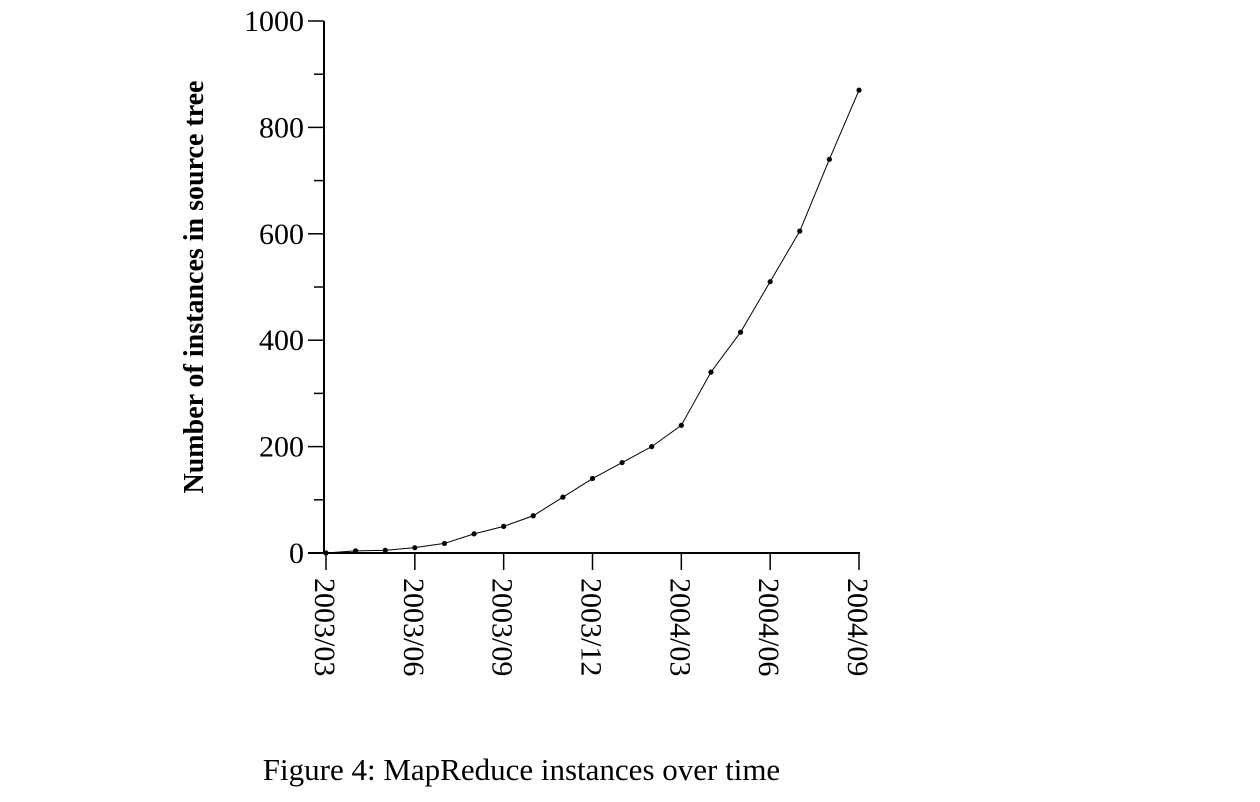  I want to click on y-tick-label: 400, so click(281, 340).